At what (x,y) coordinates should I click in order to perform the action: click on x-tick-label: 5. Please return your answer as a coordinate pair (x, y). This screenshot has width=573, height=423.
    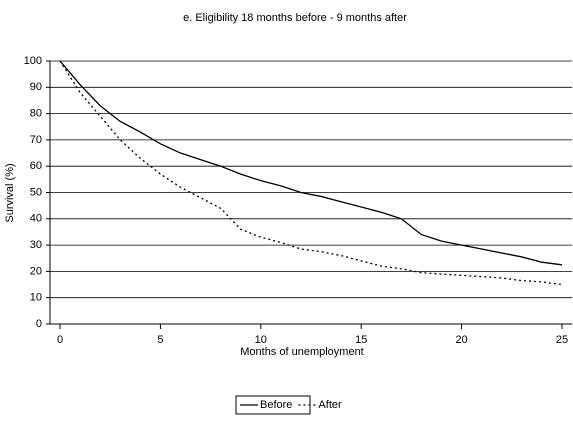
    Looking at the image, I should click on (160, 340).